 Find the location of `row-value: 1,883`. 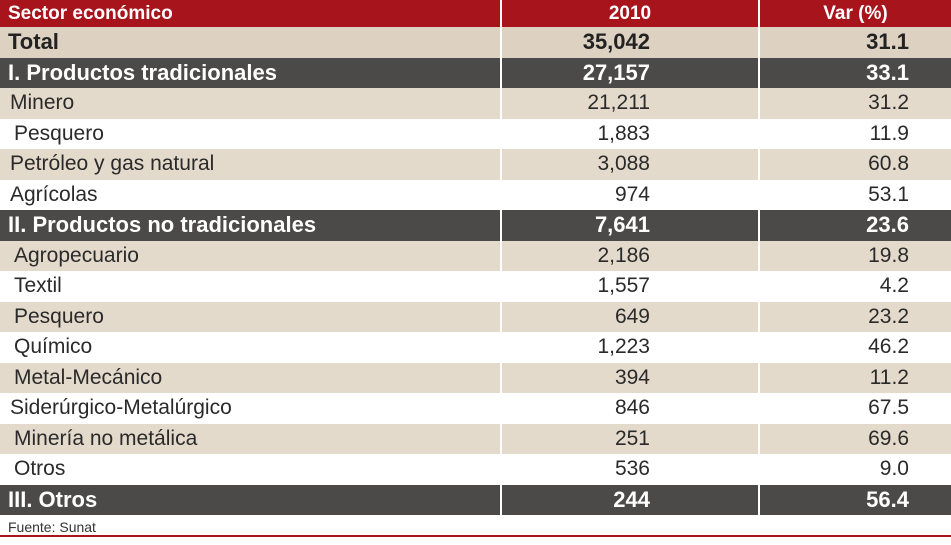

row-value: 1,883 is located at coordinates (629, 133).